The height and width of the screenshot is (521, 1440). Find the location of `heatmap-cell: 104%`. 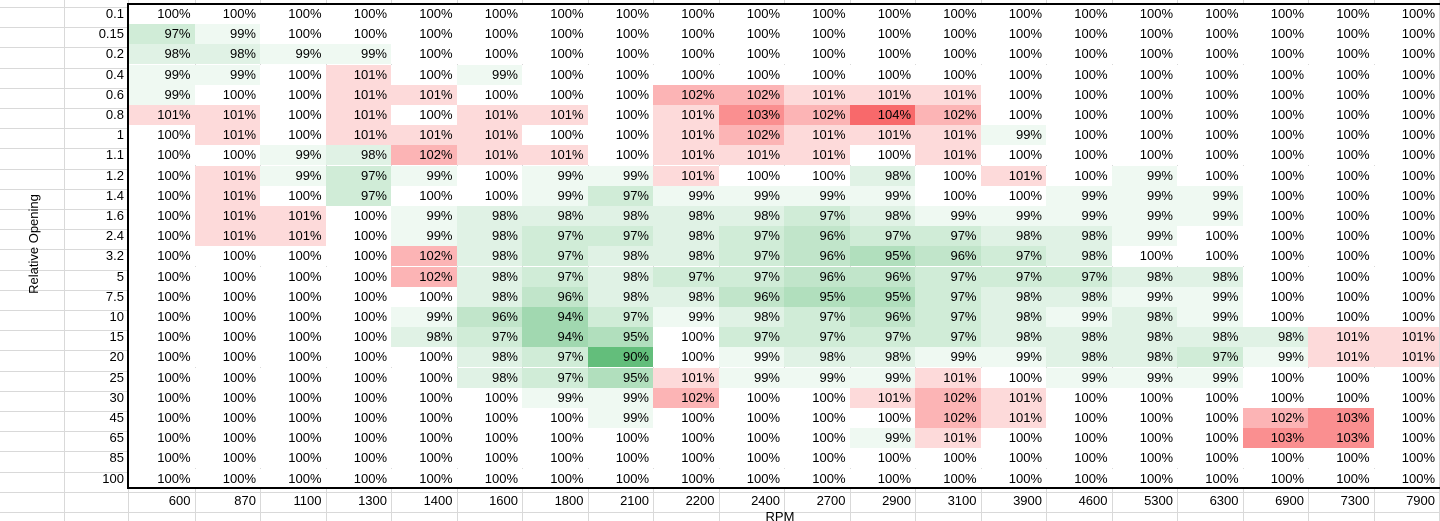

heatmap-cell: 104% is located at coordinates (882, 115).